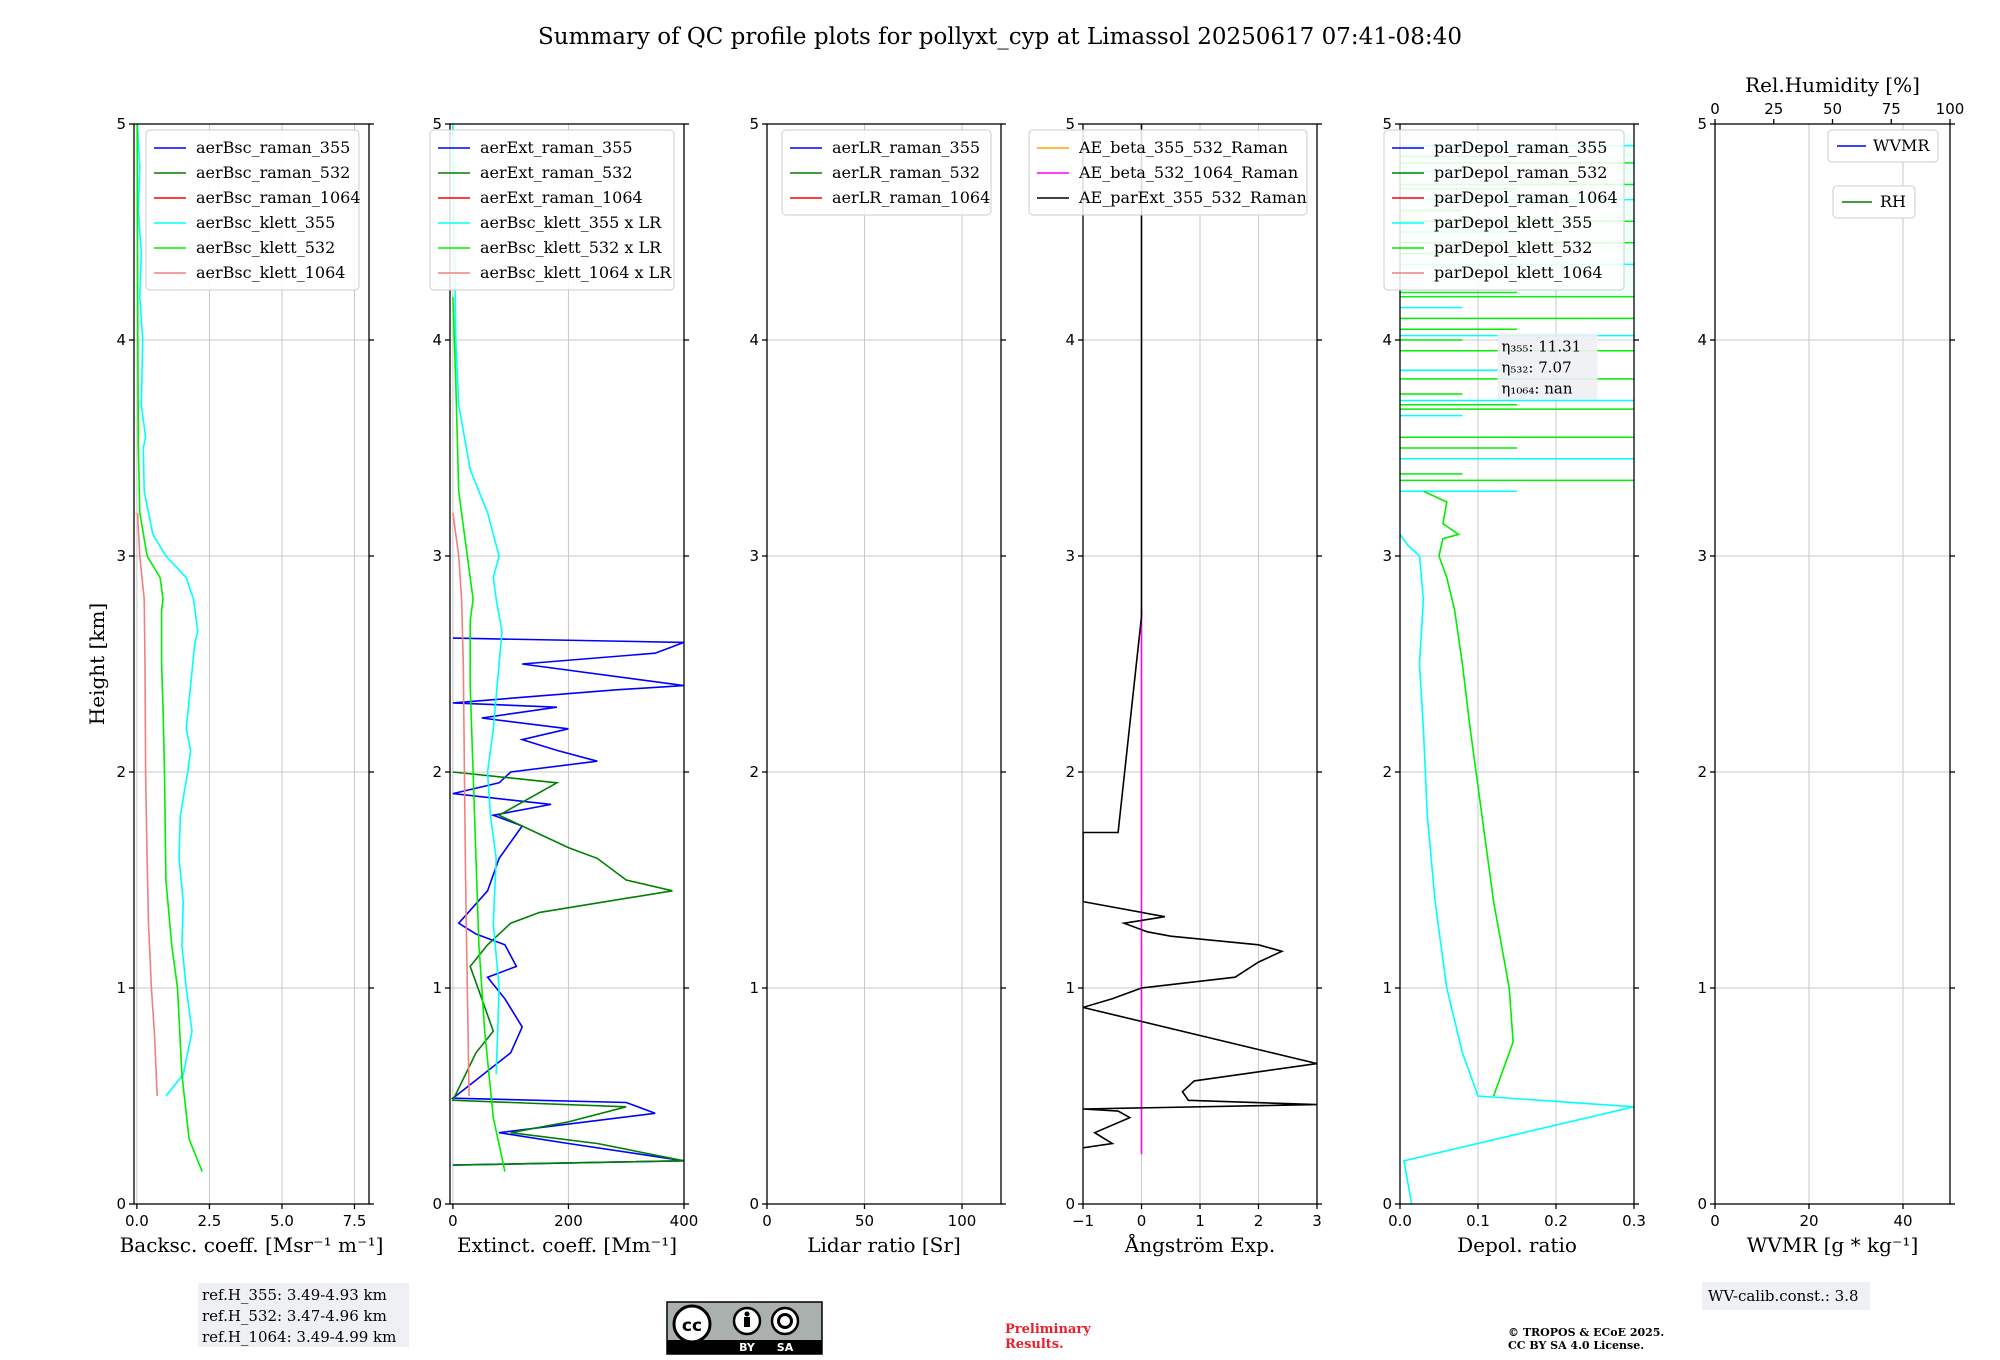  I want to click on ref-height-note: ref.H_532: 3.47-4.96 km, so click(294, 1316).